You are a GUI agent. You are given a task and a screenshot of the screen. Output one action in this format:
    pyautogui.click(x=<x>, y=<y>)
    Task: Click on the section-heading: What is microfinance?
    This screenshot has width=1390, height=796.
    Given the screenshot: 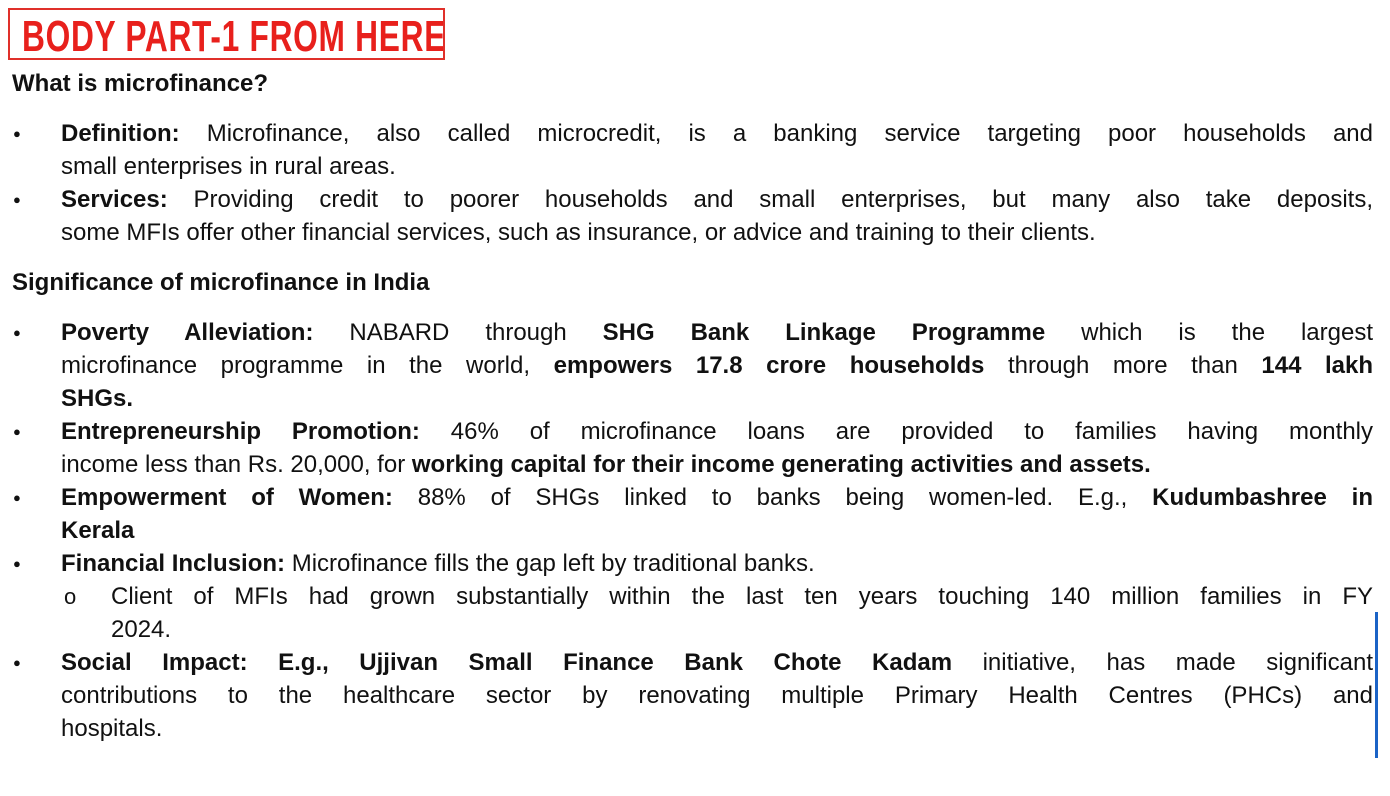 What is the action you would take?
    pyautogui.click(x=140, y=83)
    